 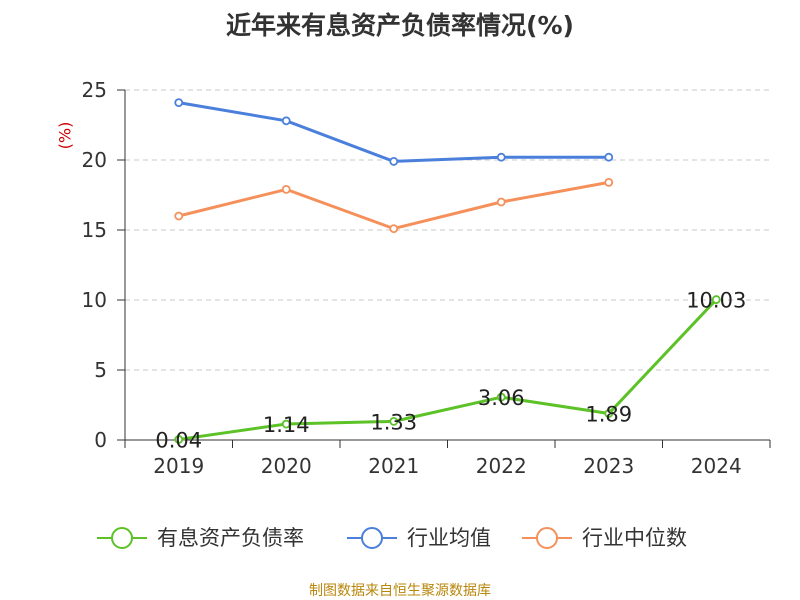 I want to click on y-tick-label-5: 5, so click(x=100, y=370).